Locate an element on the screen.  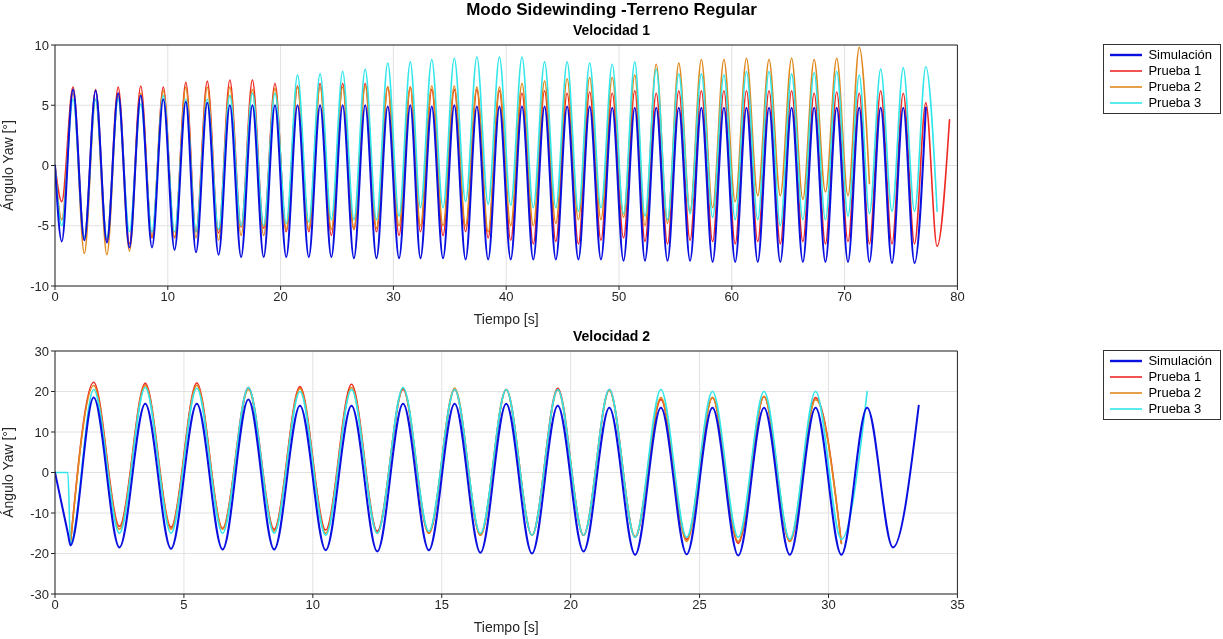
y-tick-label: 5 is located at coordinates (45, 105).